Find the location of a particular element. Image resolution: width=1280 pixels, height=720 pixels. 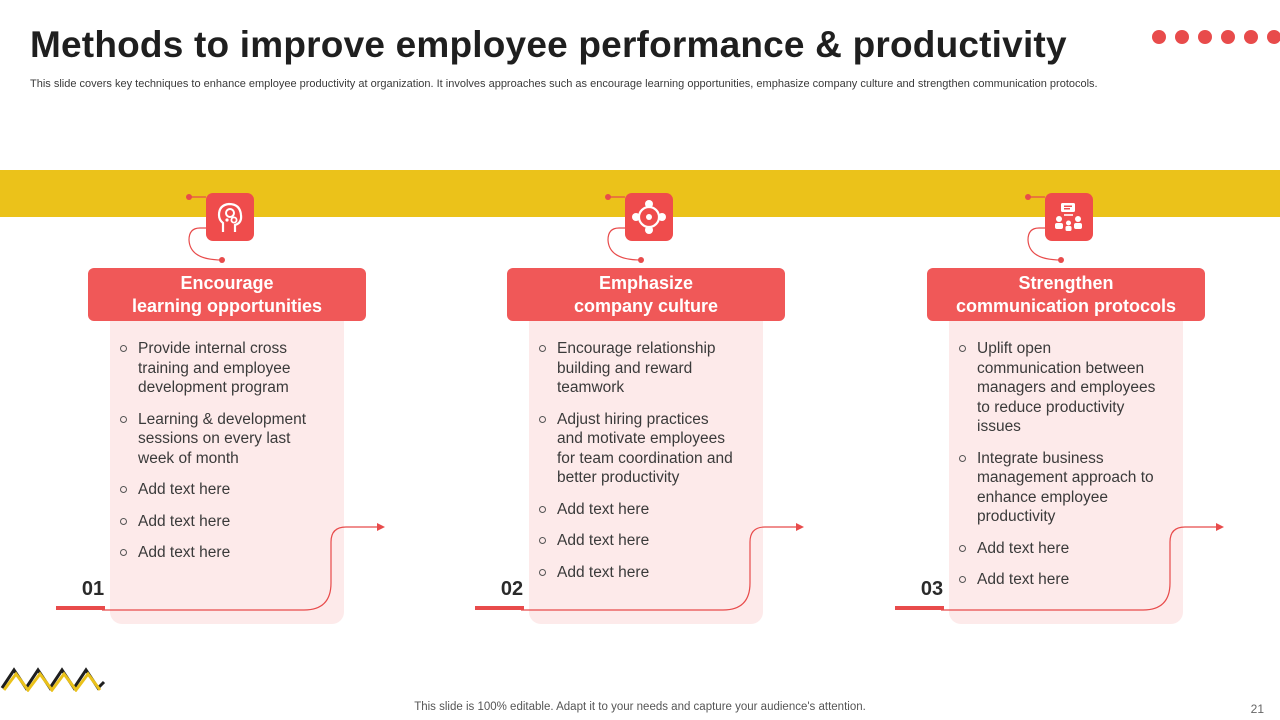

team-circle-icon-badge is located at coordinates (649, 217).